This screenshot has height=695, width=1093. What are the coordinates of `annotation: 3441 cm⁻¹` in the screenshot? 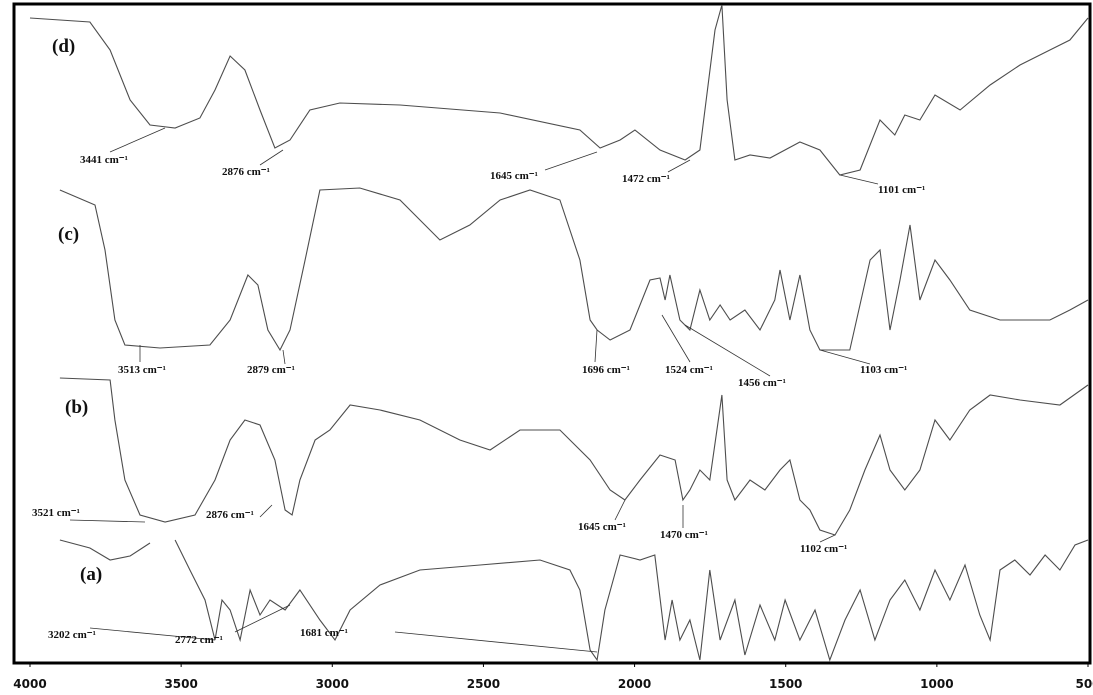 It's located at (104, 160).